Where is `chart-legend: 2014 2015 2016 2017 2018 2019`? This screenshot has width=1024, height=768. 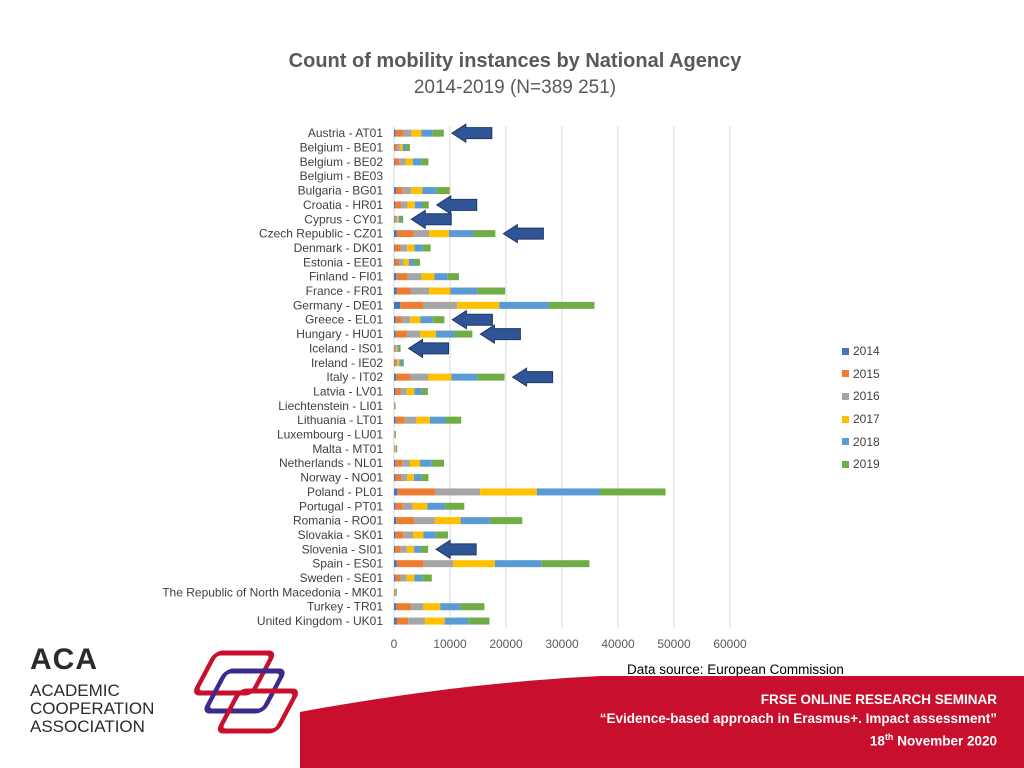
chart-legend: 2014 2015 2016 2017 2018 2019 is located at coordinates (861, 408).